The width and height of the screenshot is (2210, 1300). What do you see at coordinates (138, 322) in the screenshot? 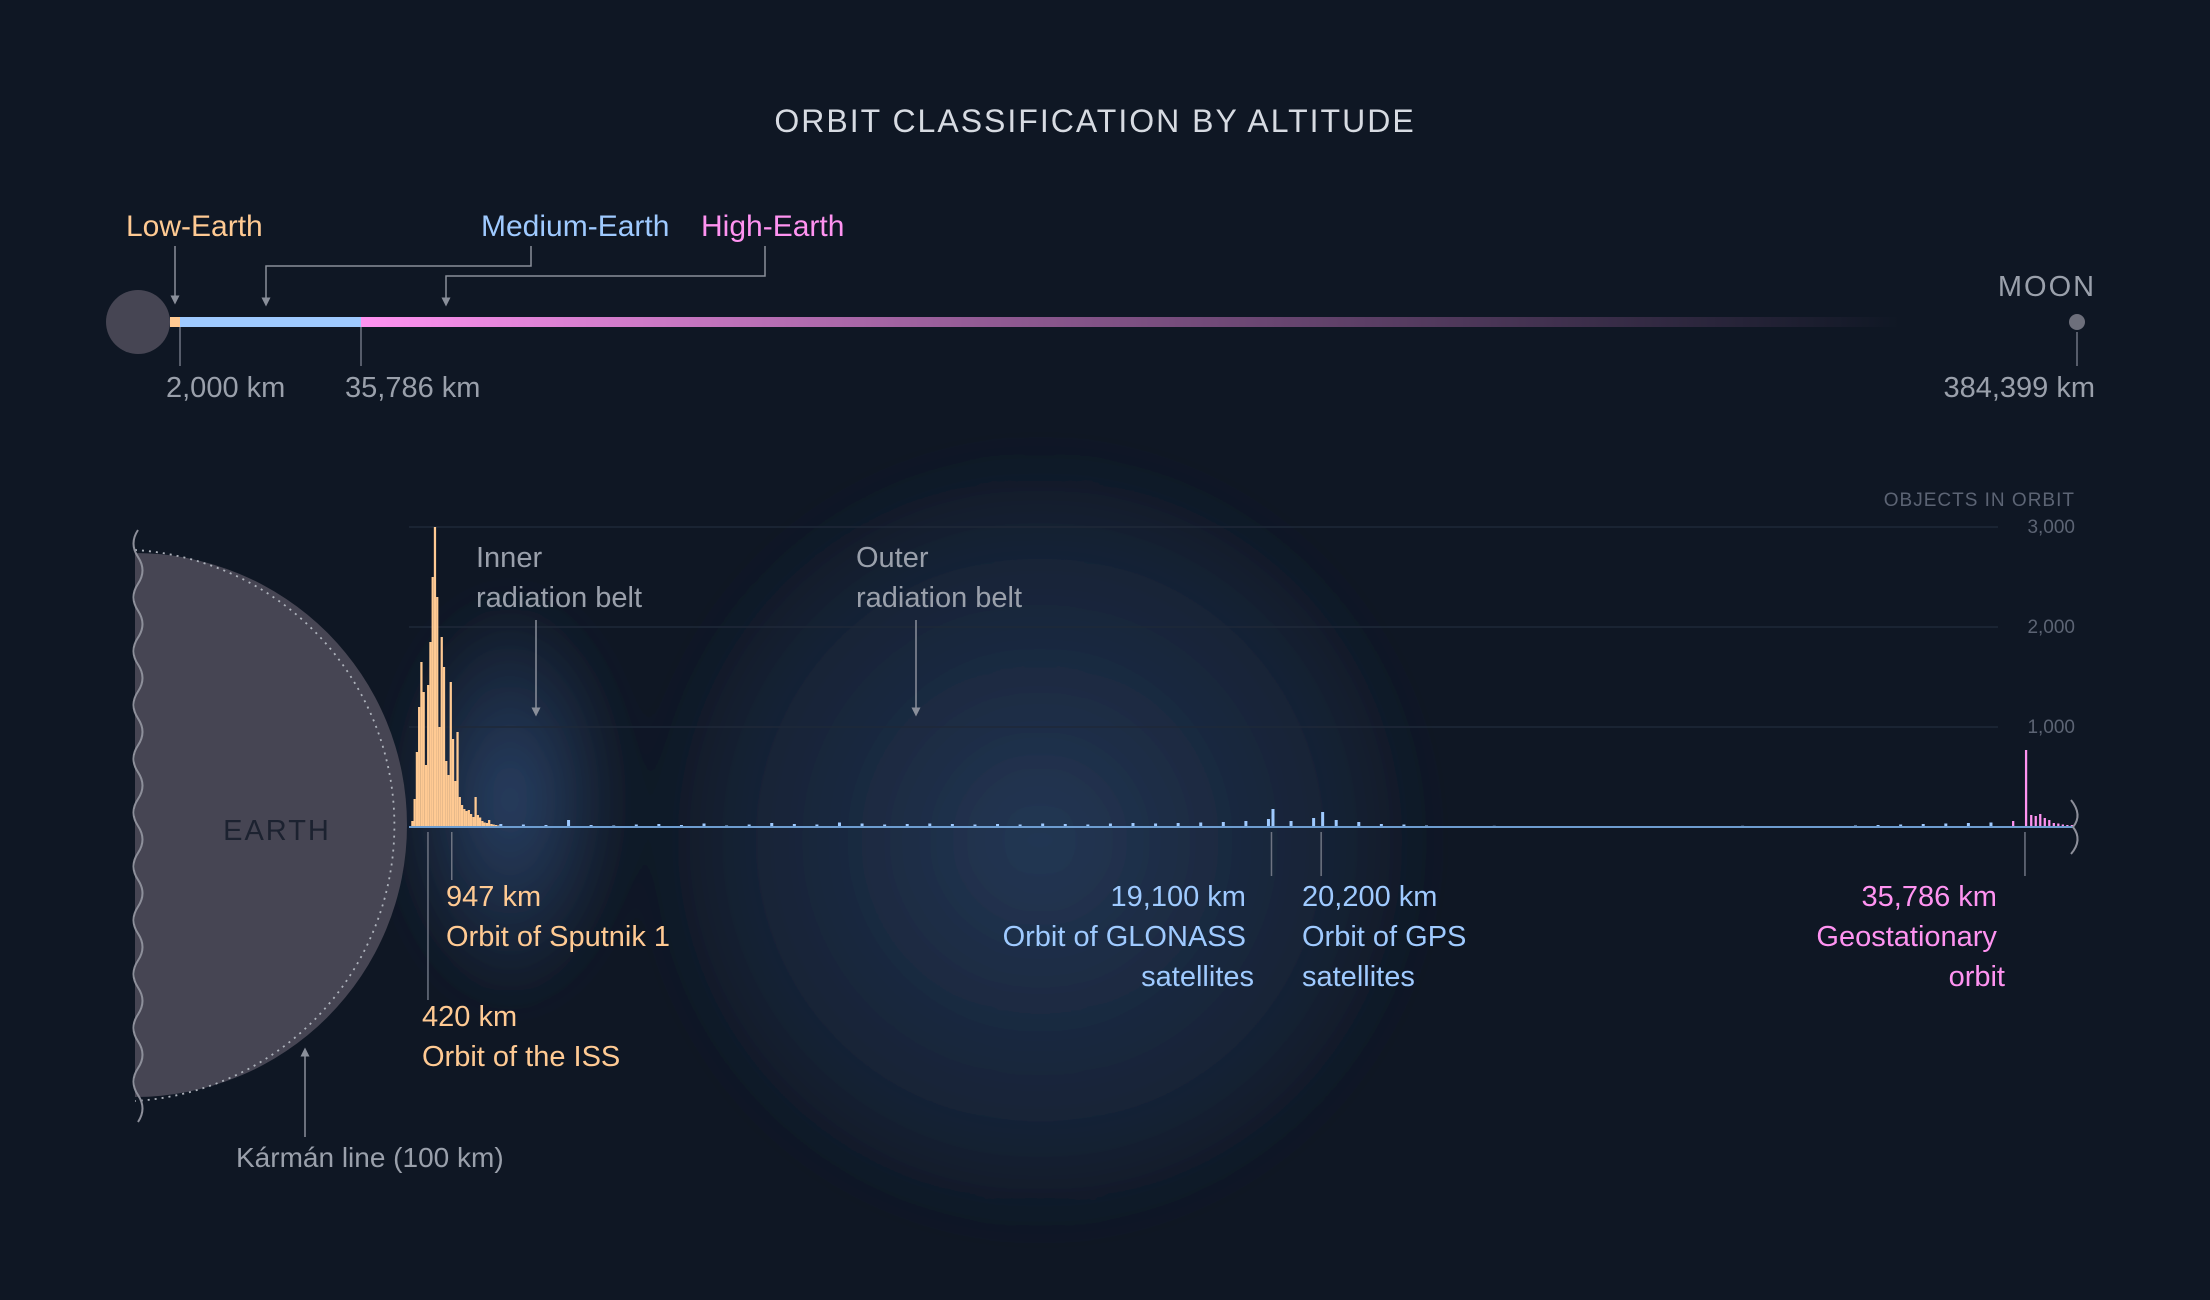
I see `earth-dot` at bounding box center [138, 322].